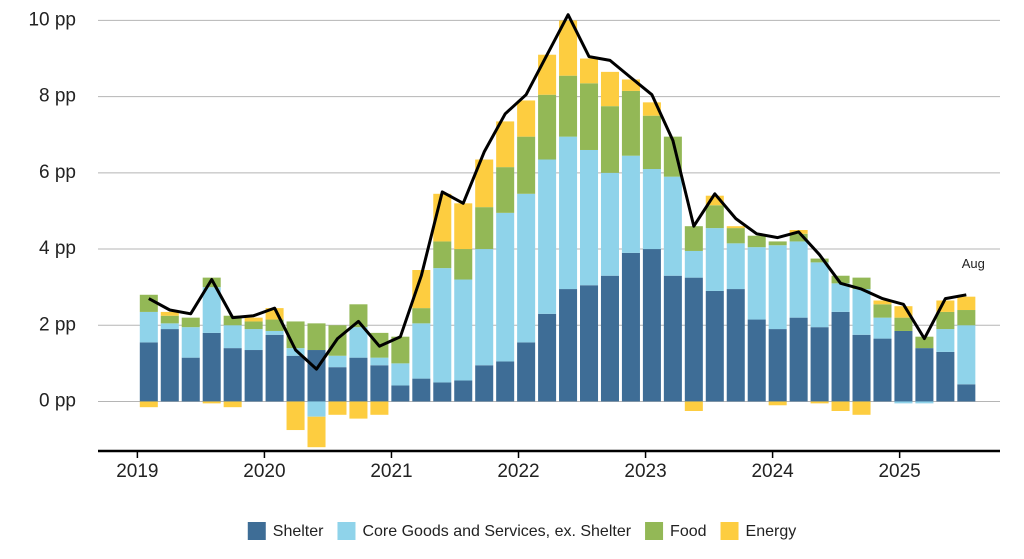 The height and width of the screenshot is (559, 1024). I want to click on x-tick-label: 2019, so click(137, 471).